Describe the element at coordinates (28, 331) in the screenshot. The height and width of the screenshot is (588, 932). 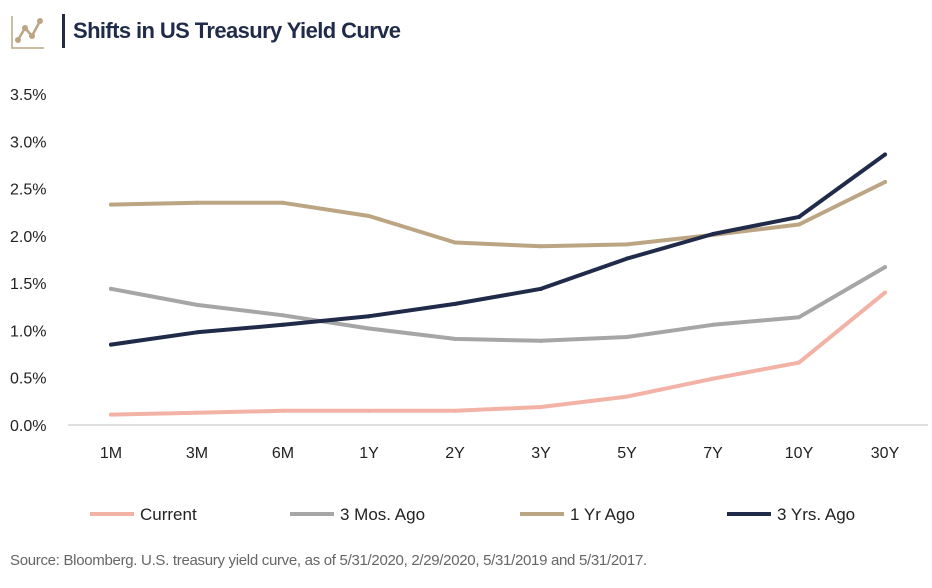
I see `y-tick-label: 1.0%` at that location.